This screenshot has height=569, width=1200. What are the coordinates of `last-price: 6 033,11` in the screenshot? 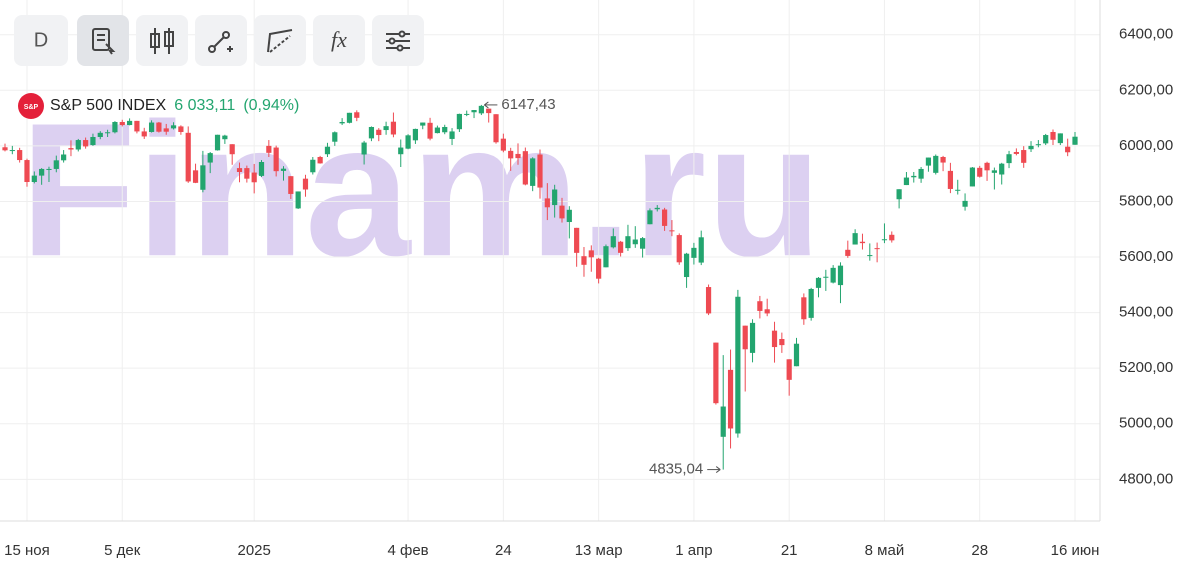 It's located at (204, 105).